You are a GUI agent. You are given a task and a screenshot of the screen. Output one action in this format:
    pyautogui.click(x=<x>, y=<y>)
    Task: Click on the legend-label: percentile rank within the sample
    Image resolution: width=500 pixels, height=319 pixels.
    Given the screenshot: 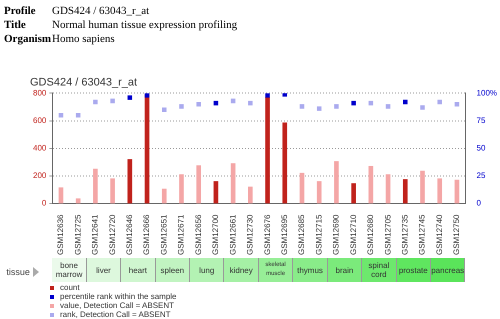 What is the action you would take?
    pyautogui.click(x=118, y=296)
    